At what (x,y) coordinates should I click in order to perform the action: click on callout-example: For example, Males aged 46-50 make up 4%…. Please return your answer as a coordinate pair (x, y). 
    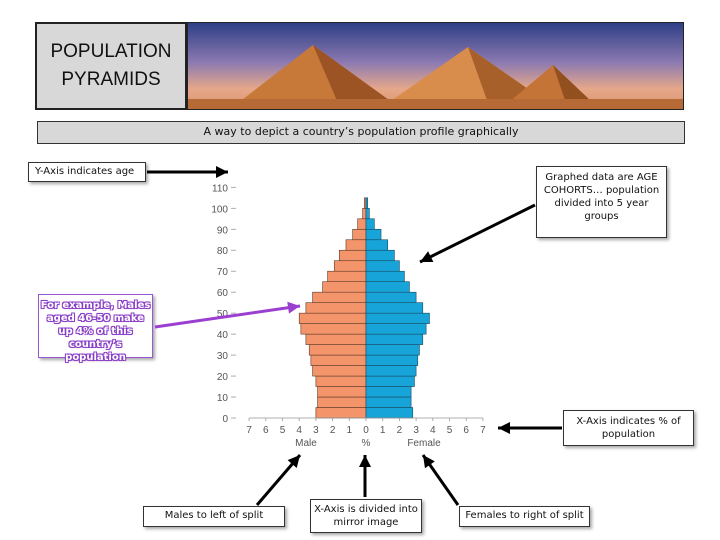
    Looking at the image, I should click on (95, 328).